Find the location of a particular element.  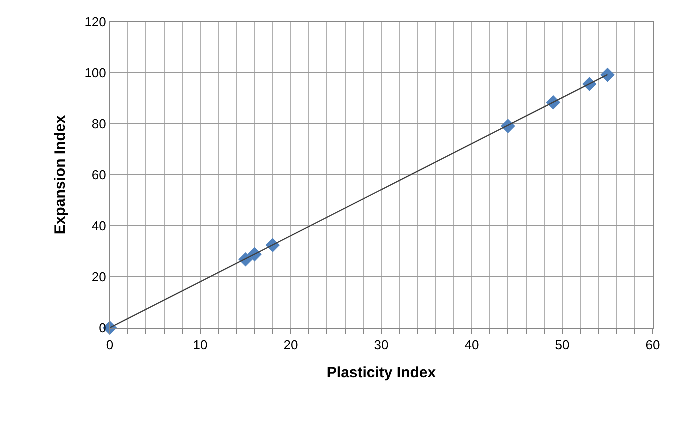

x-tick-label: 50 is located at coordinates (562, 345).